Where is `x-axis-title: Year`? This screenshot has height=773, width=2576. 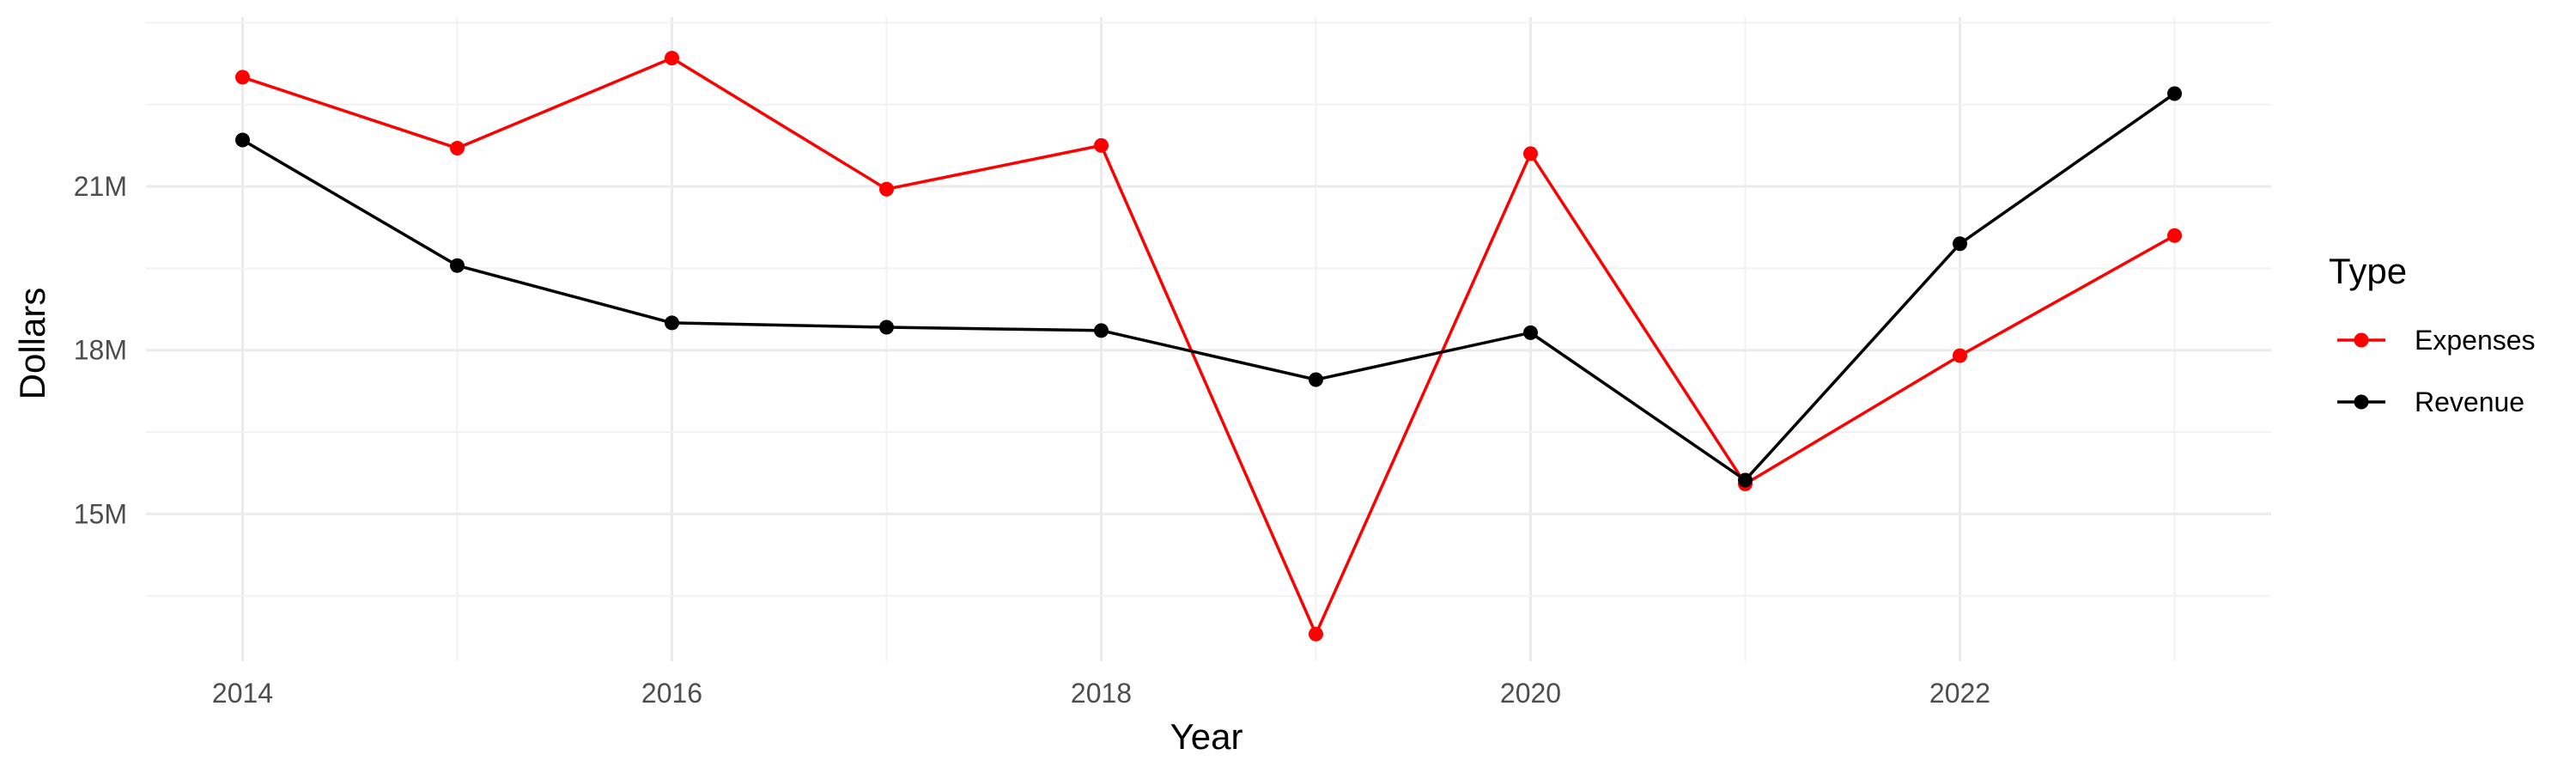 x-axis-title: Year is located at coordinates (1206, 736).